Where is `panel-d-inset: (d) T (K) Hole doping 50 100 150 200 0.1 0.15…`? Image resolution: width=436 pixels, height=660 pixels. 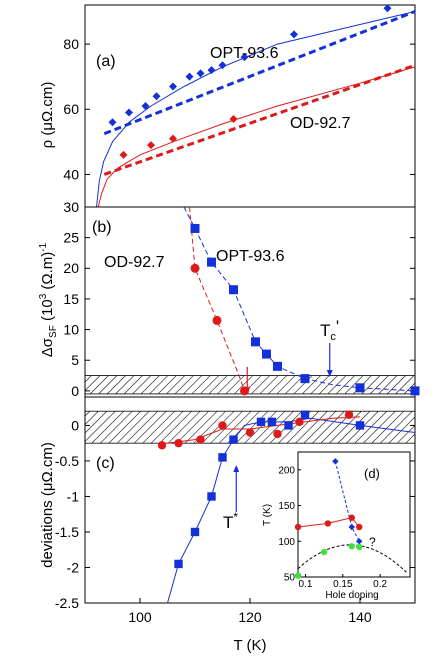
panel-d-inset: (d) T (K) Hole doping 50 100 150 200 0.1 0.15… is located at coordinates (336, 526).